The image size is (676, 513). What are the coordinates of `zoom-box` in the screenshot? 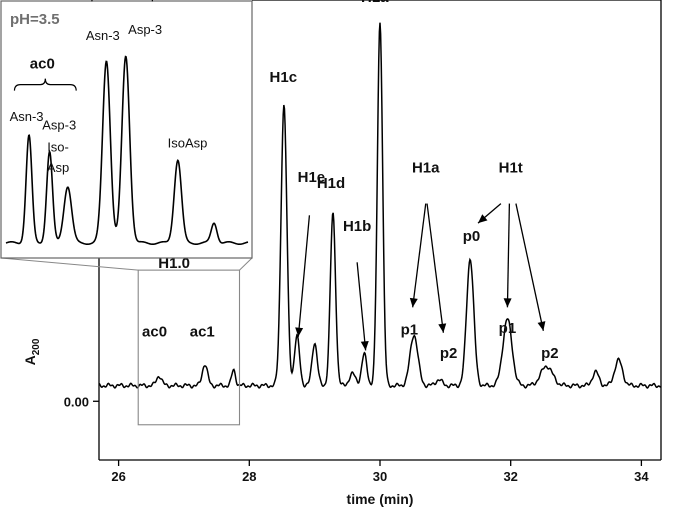 It's located at (189, 347).